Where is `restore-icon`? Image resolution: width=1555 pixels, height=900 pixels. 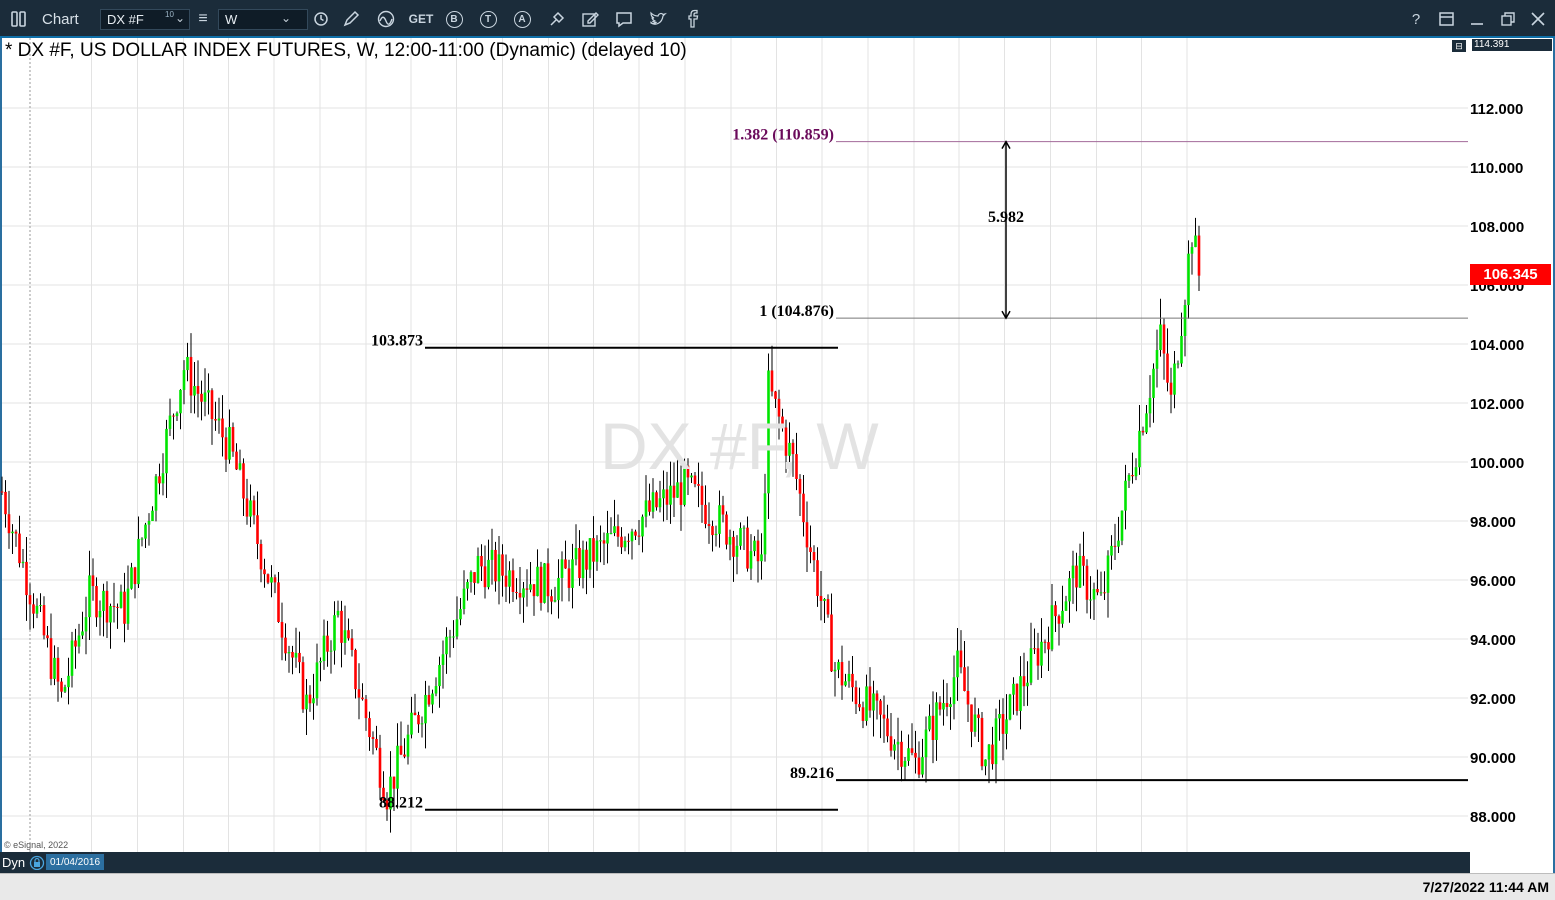 restore-icon is located at coordinates (1508, 19).